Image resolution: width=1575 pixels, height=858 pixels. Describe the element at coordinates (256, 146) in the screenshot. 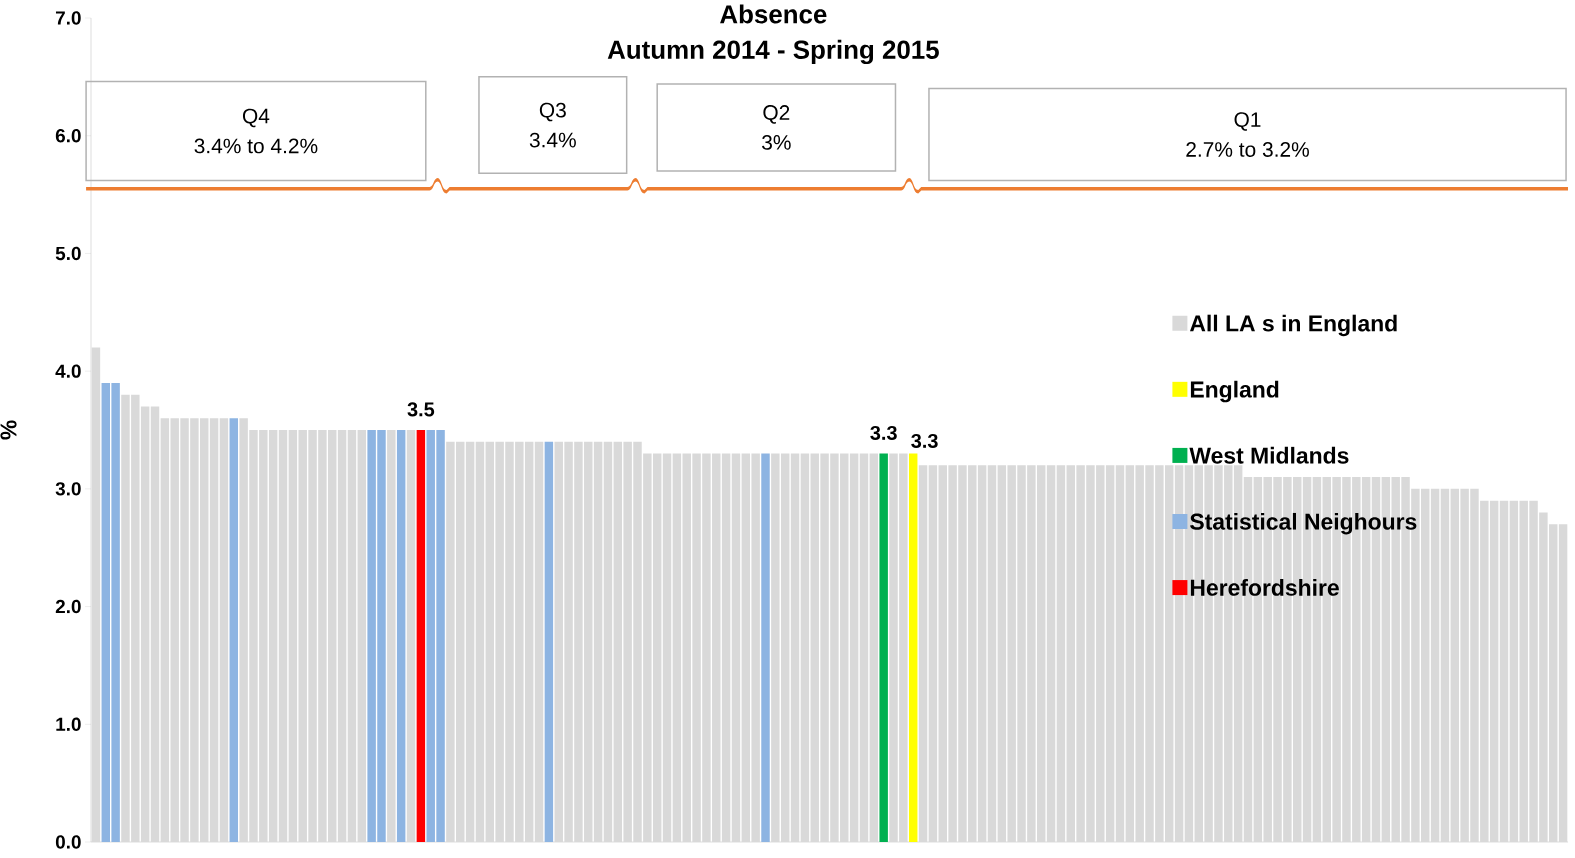

I see `annotation: 3.4% to 4.2%` at that location.